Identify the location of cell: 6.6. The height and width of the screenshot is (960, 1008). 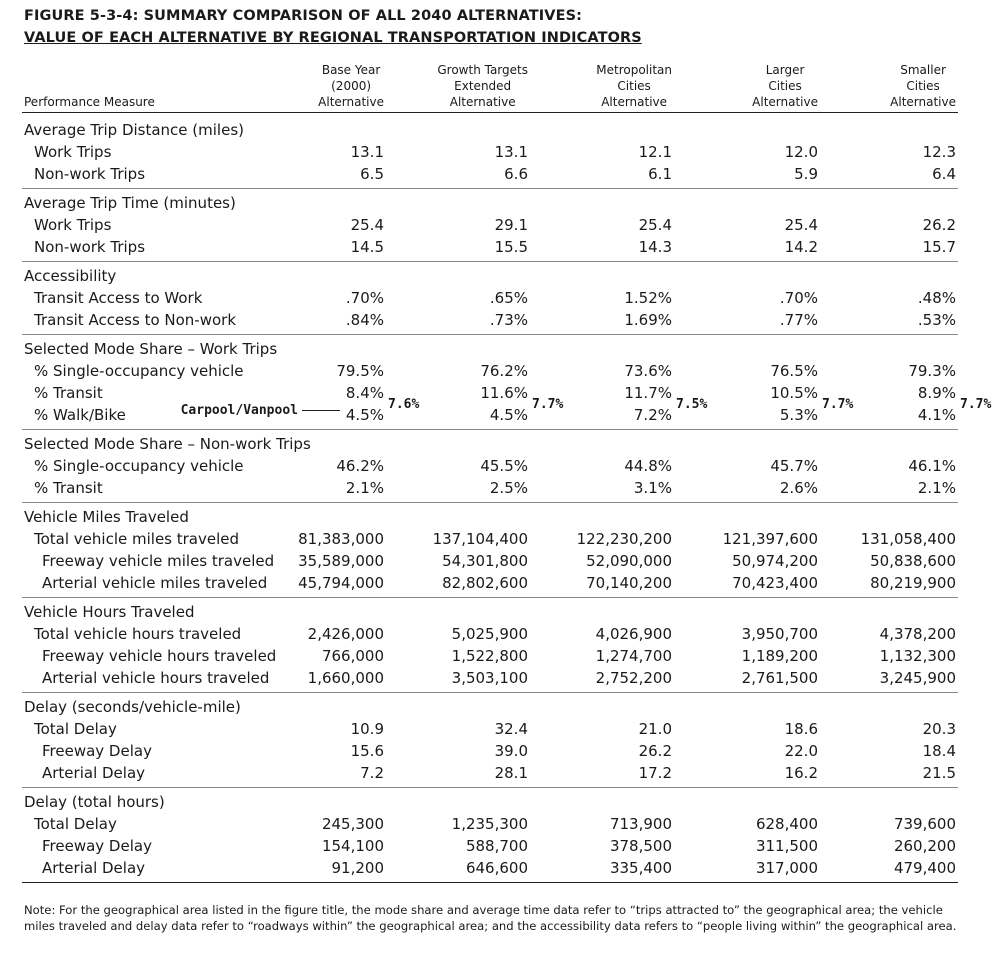
(516, 174).